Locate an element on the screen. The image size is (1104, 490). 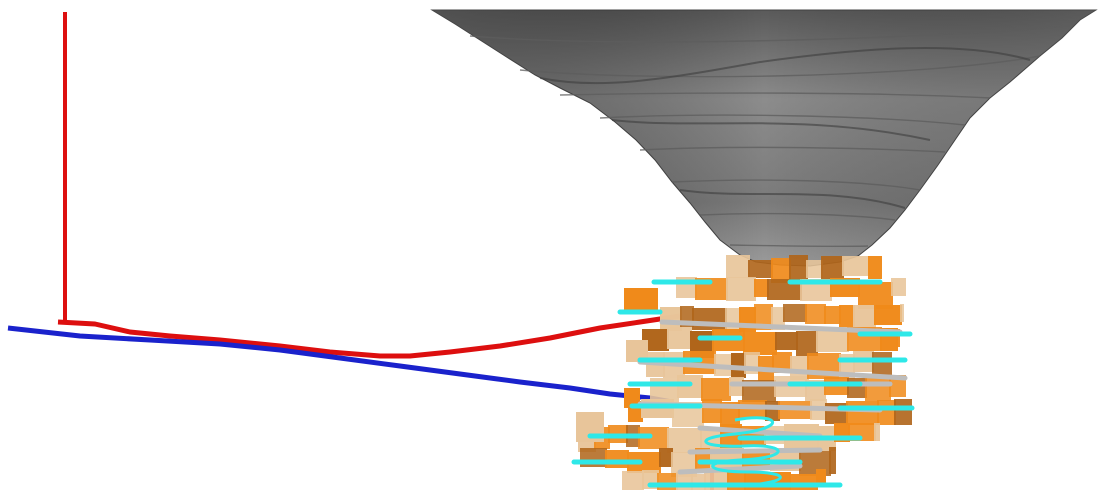
underground-development is located at coordinates (743, 383).